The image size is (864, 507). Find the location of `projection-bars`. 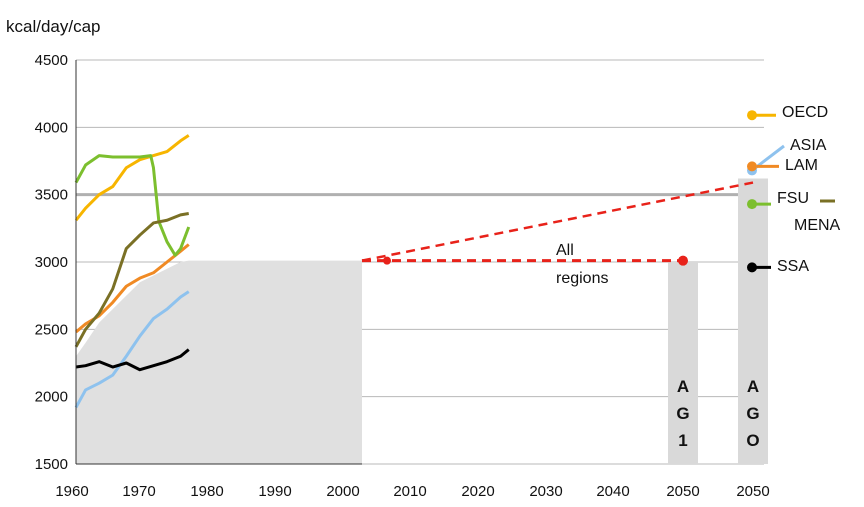

projection-bars is located at coordinates (718, 321).